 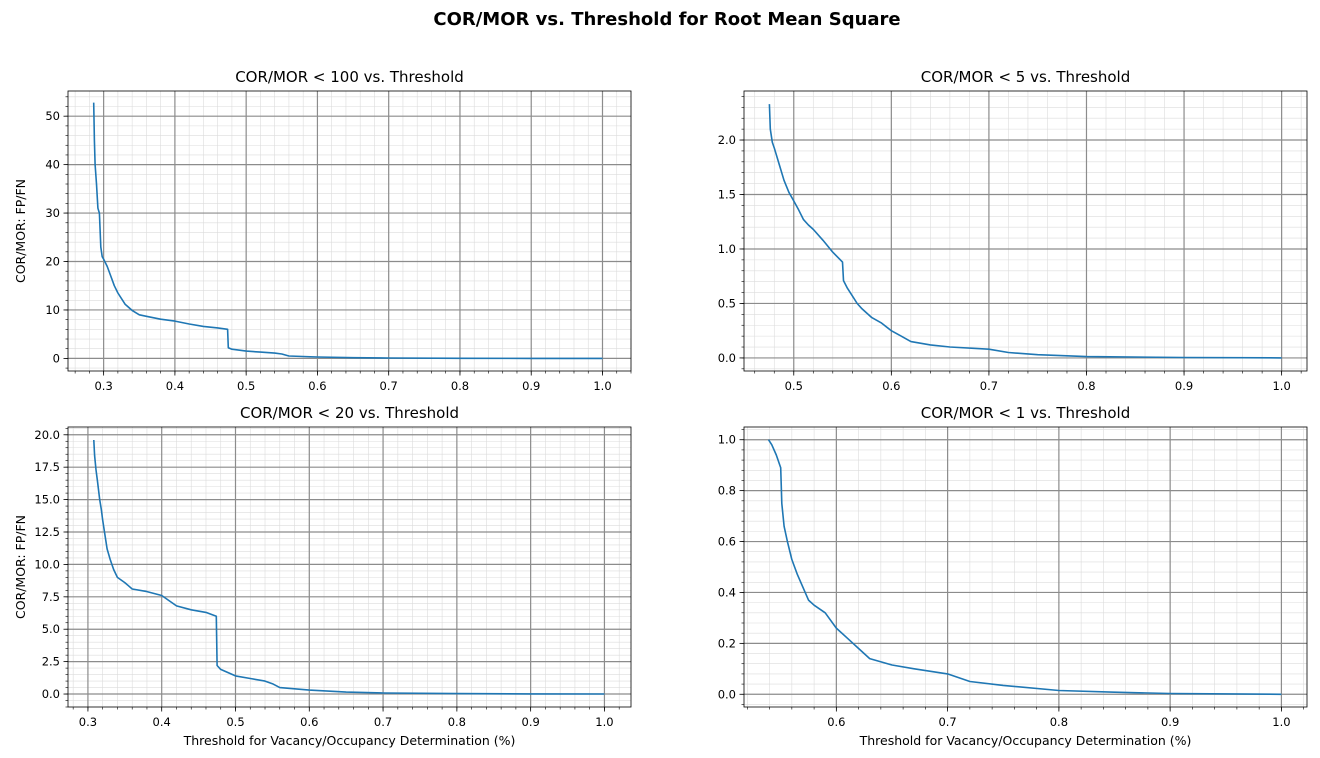 What do you see at coordinates (727, 643) in the screenshot?
I see `y-tick-label: 0.2` at bounding box center [727, 643].